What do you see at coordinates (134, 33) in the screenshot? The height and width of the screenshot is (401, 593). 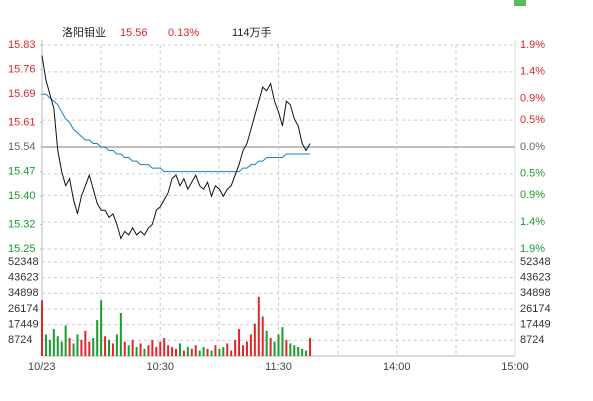 I see `stock-price: 15.56` at bounding box center [134, 33].